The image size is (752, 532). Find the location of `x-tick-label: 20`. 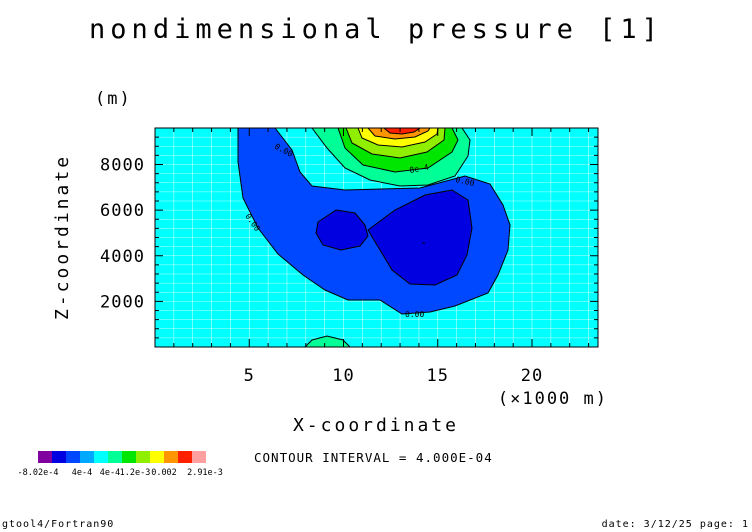

x-tick-label: 20 is located at coordinates (532, 376).